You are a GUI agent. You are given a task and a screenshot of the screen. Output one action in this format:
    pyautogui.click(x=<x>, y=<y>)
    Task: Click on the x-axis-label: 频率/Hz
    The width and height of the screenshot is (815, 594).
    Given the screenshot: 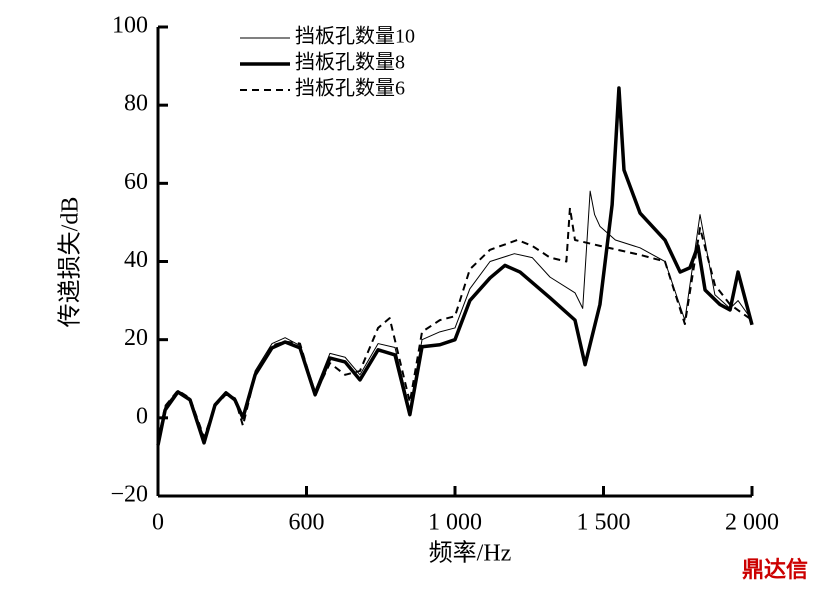 What is the action you would take?
    pyautogui.click(x=470, y=553)
    